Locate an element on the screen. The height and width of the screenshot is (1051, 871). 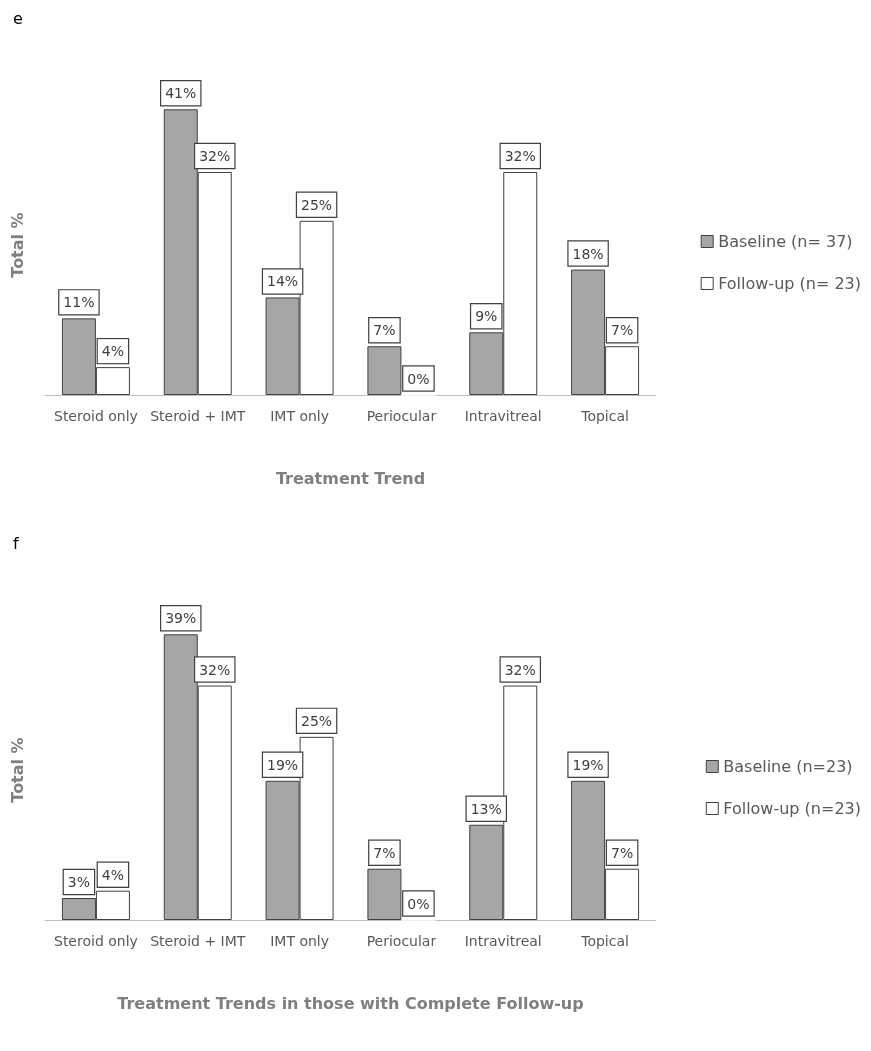
x-axis-title: Treatment Trends in those with Complete Follow-up is located at coordinates (350, 1003).